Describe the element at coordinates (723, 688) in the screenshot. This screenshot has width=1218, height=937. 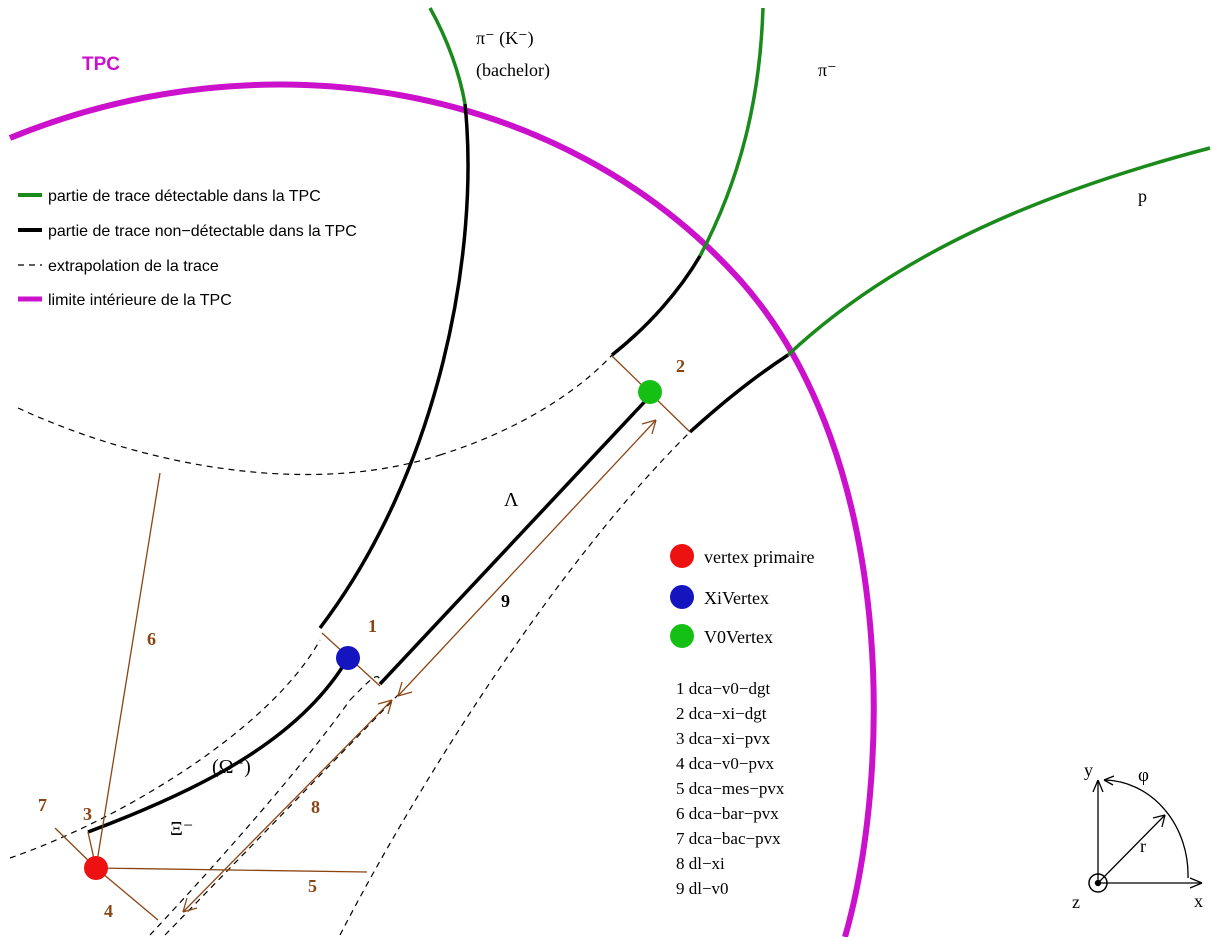
I see `definition-1: 1 dca−v0−dgt` at that location.